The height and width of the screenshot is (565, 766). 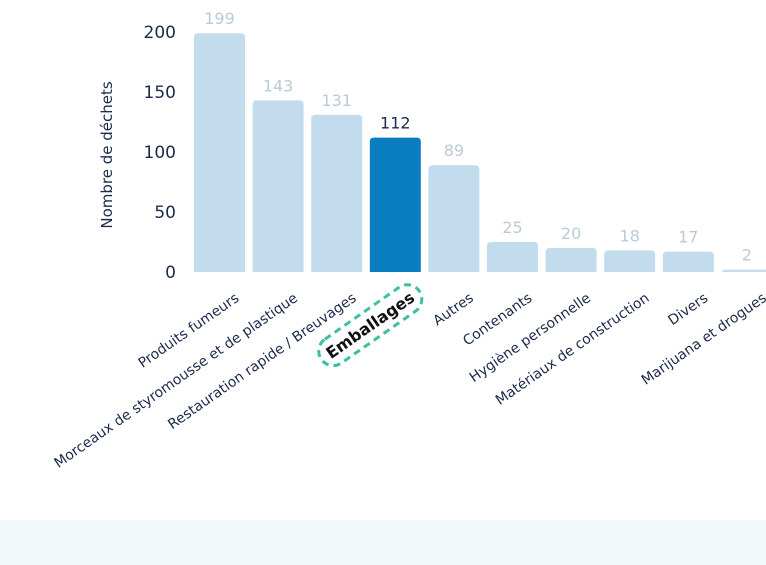 I want to click on category-label: Divers, so click(x=688, y=309).